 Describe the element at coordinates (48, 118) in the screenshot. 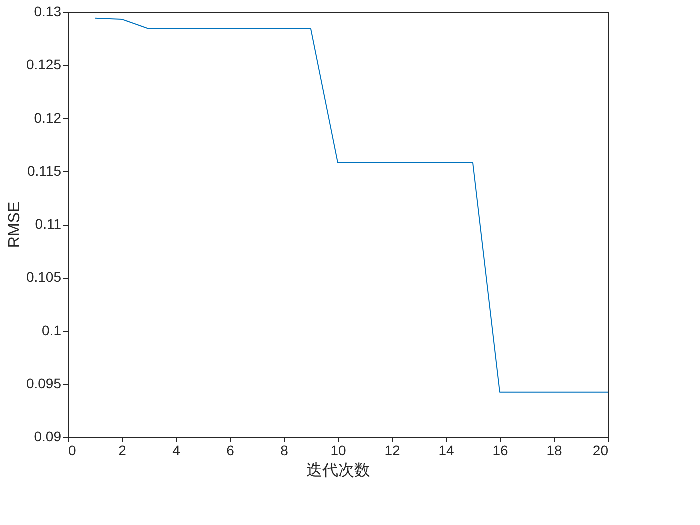

I see `y-tick-label: 0.12` at that location.